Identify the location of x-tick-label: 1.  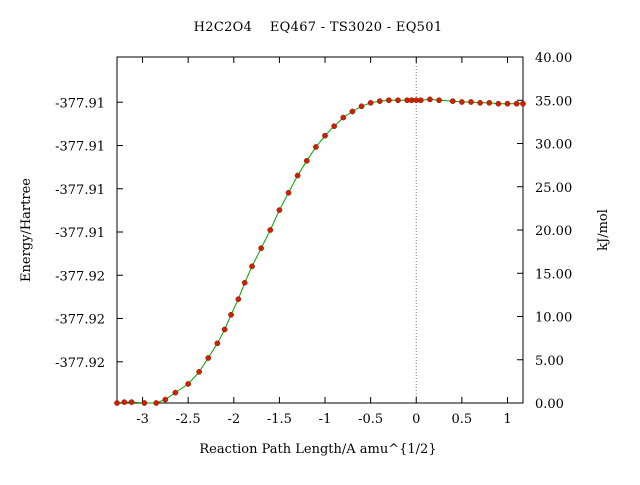
(507, 419).